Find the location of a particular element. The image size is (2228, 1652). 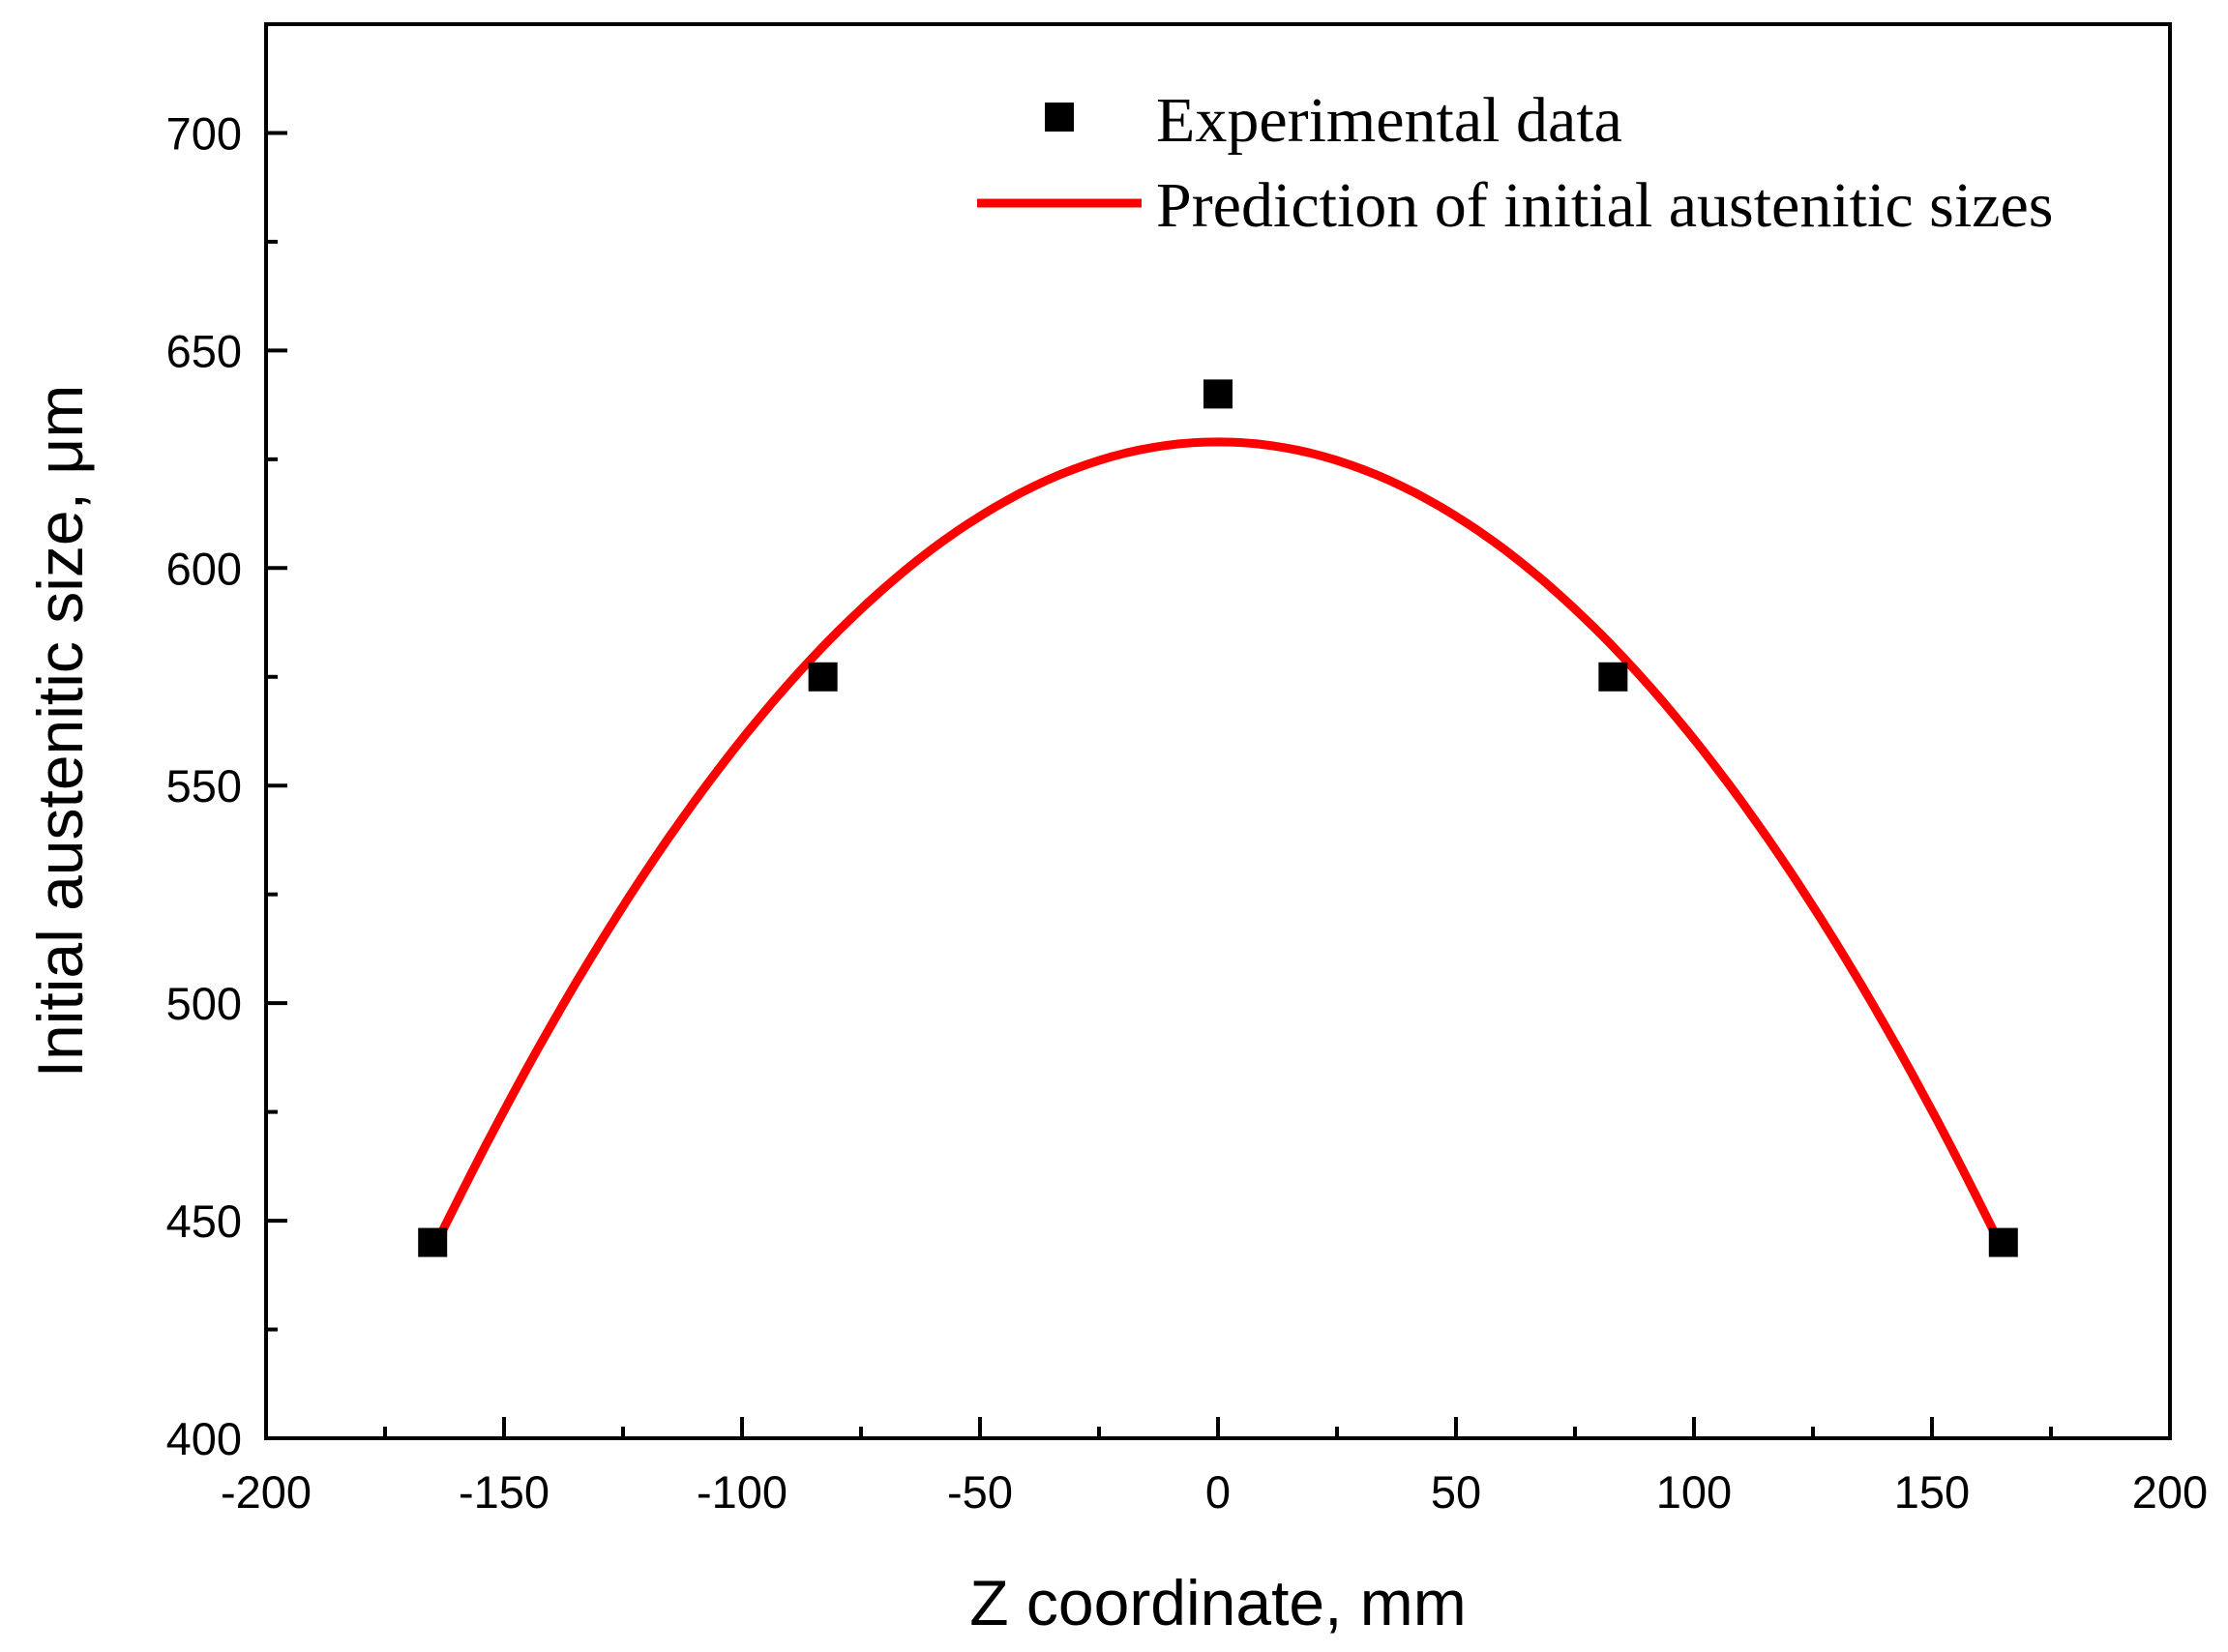

x-tick-label: -50 is located at coordinates (980, 1492).